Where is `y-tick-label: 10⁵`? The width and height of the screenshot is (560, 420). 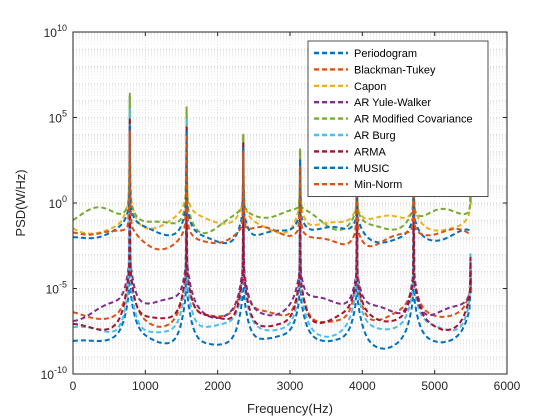 y-tick-label: 10⁵ is located at coordinates (58, 117).